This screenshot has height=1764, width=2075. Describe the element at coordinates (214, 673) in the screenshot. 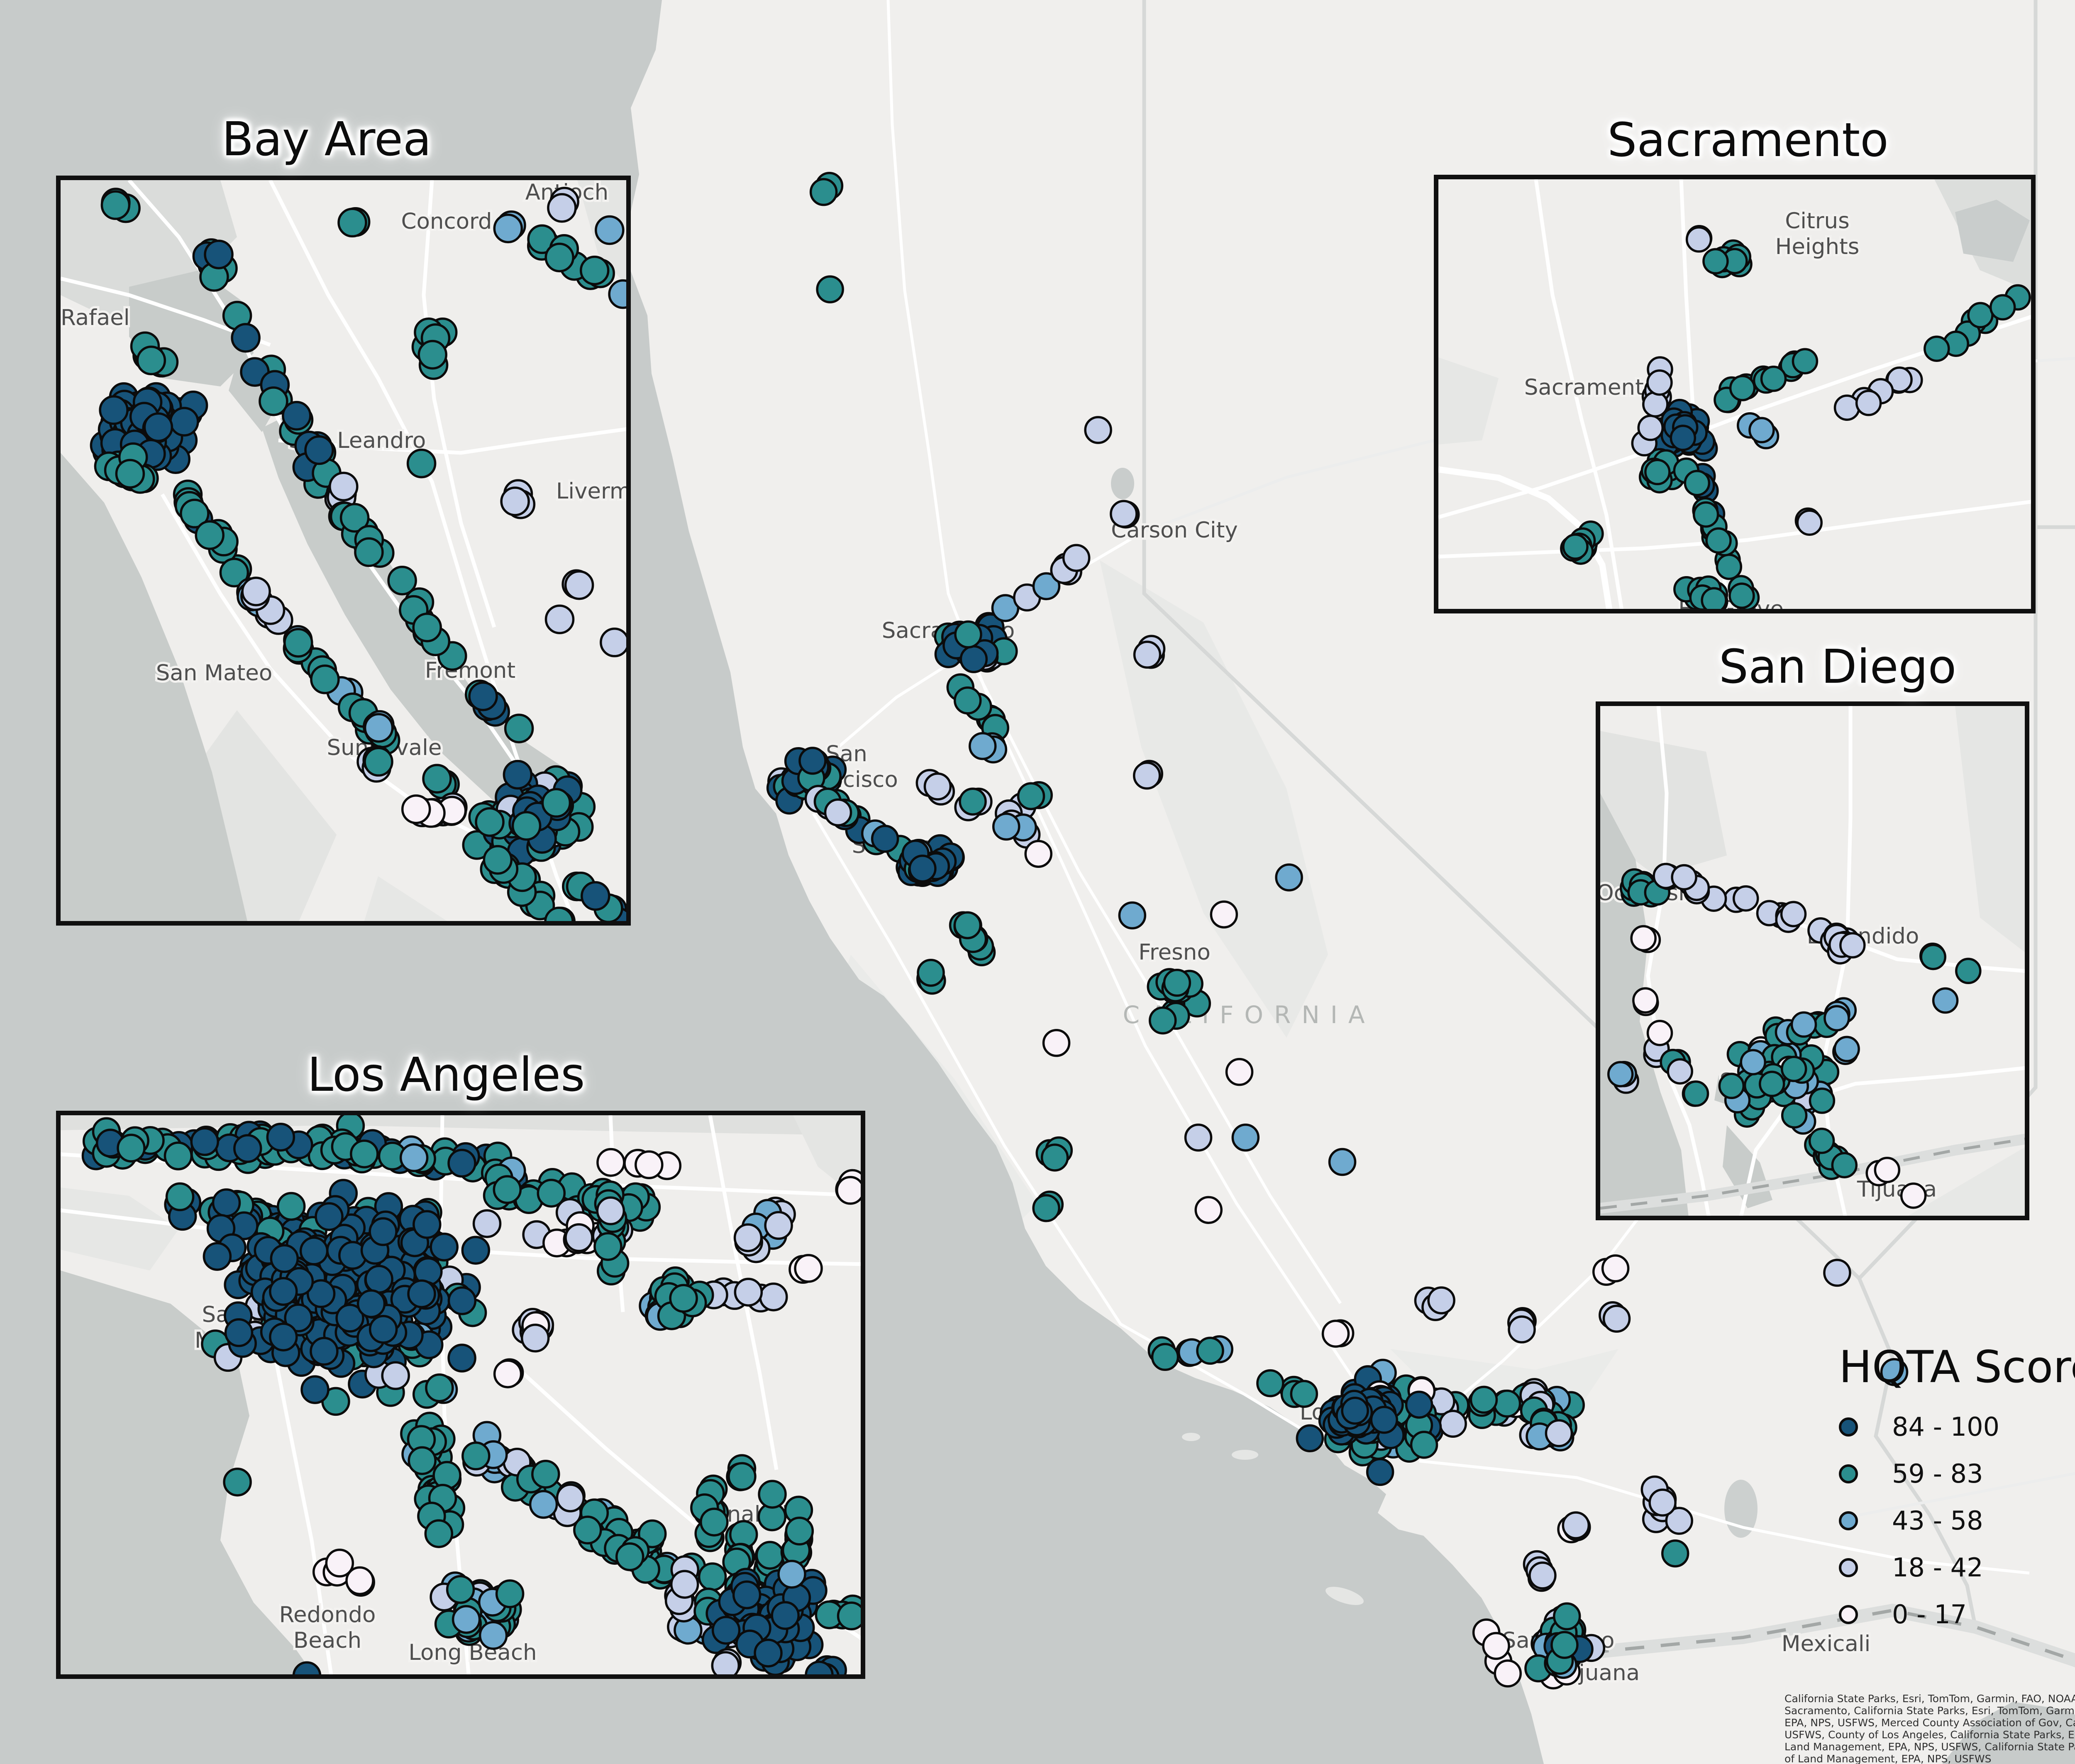

I see `city-label: San Mateo` at that location.